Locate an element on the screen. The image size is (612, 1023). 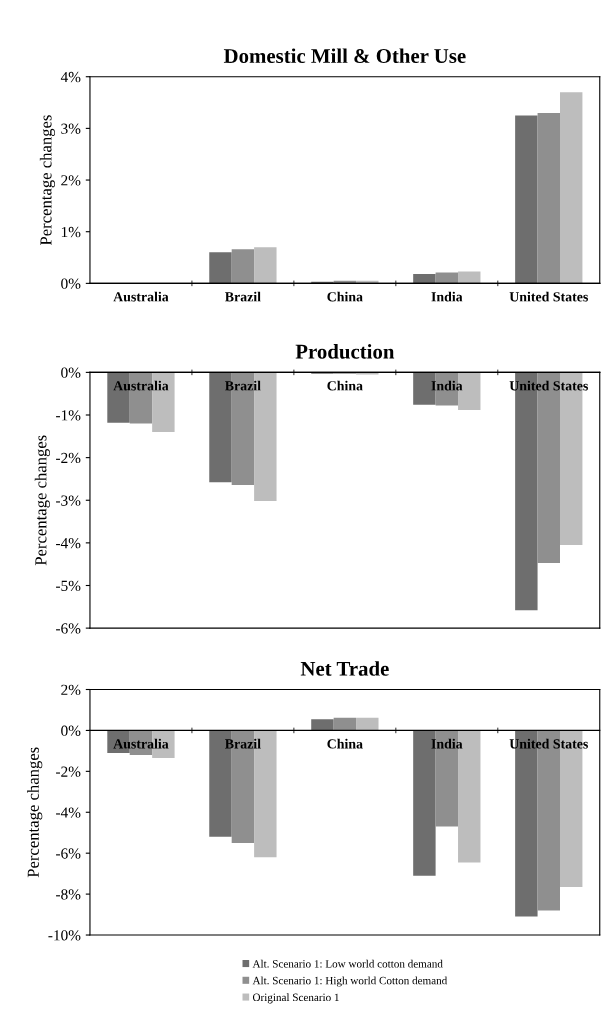
y-tick-label: 4% is located at coordinates (70, 77).